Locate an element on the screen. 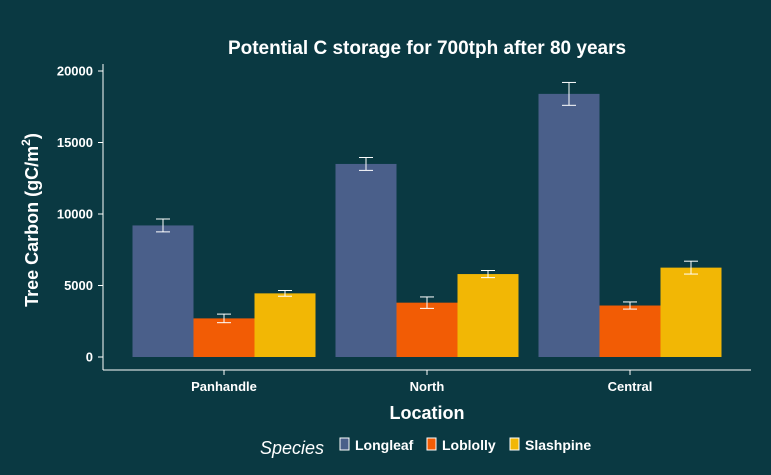 The height and width of the screenshot is (475, 771). y-axis-ticks: 0 5000 10000 15000 20000 is located at coordinates (80, 214).